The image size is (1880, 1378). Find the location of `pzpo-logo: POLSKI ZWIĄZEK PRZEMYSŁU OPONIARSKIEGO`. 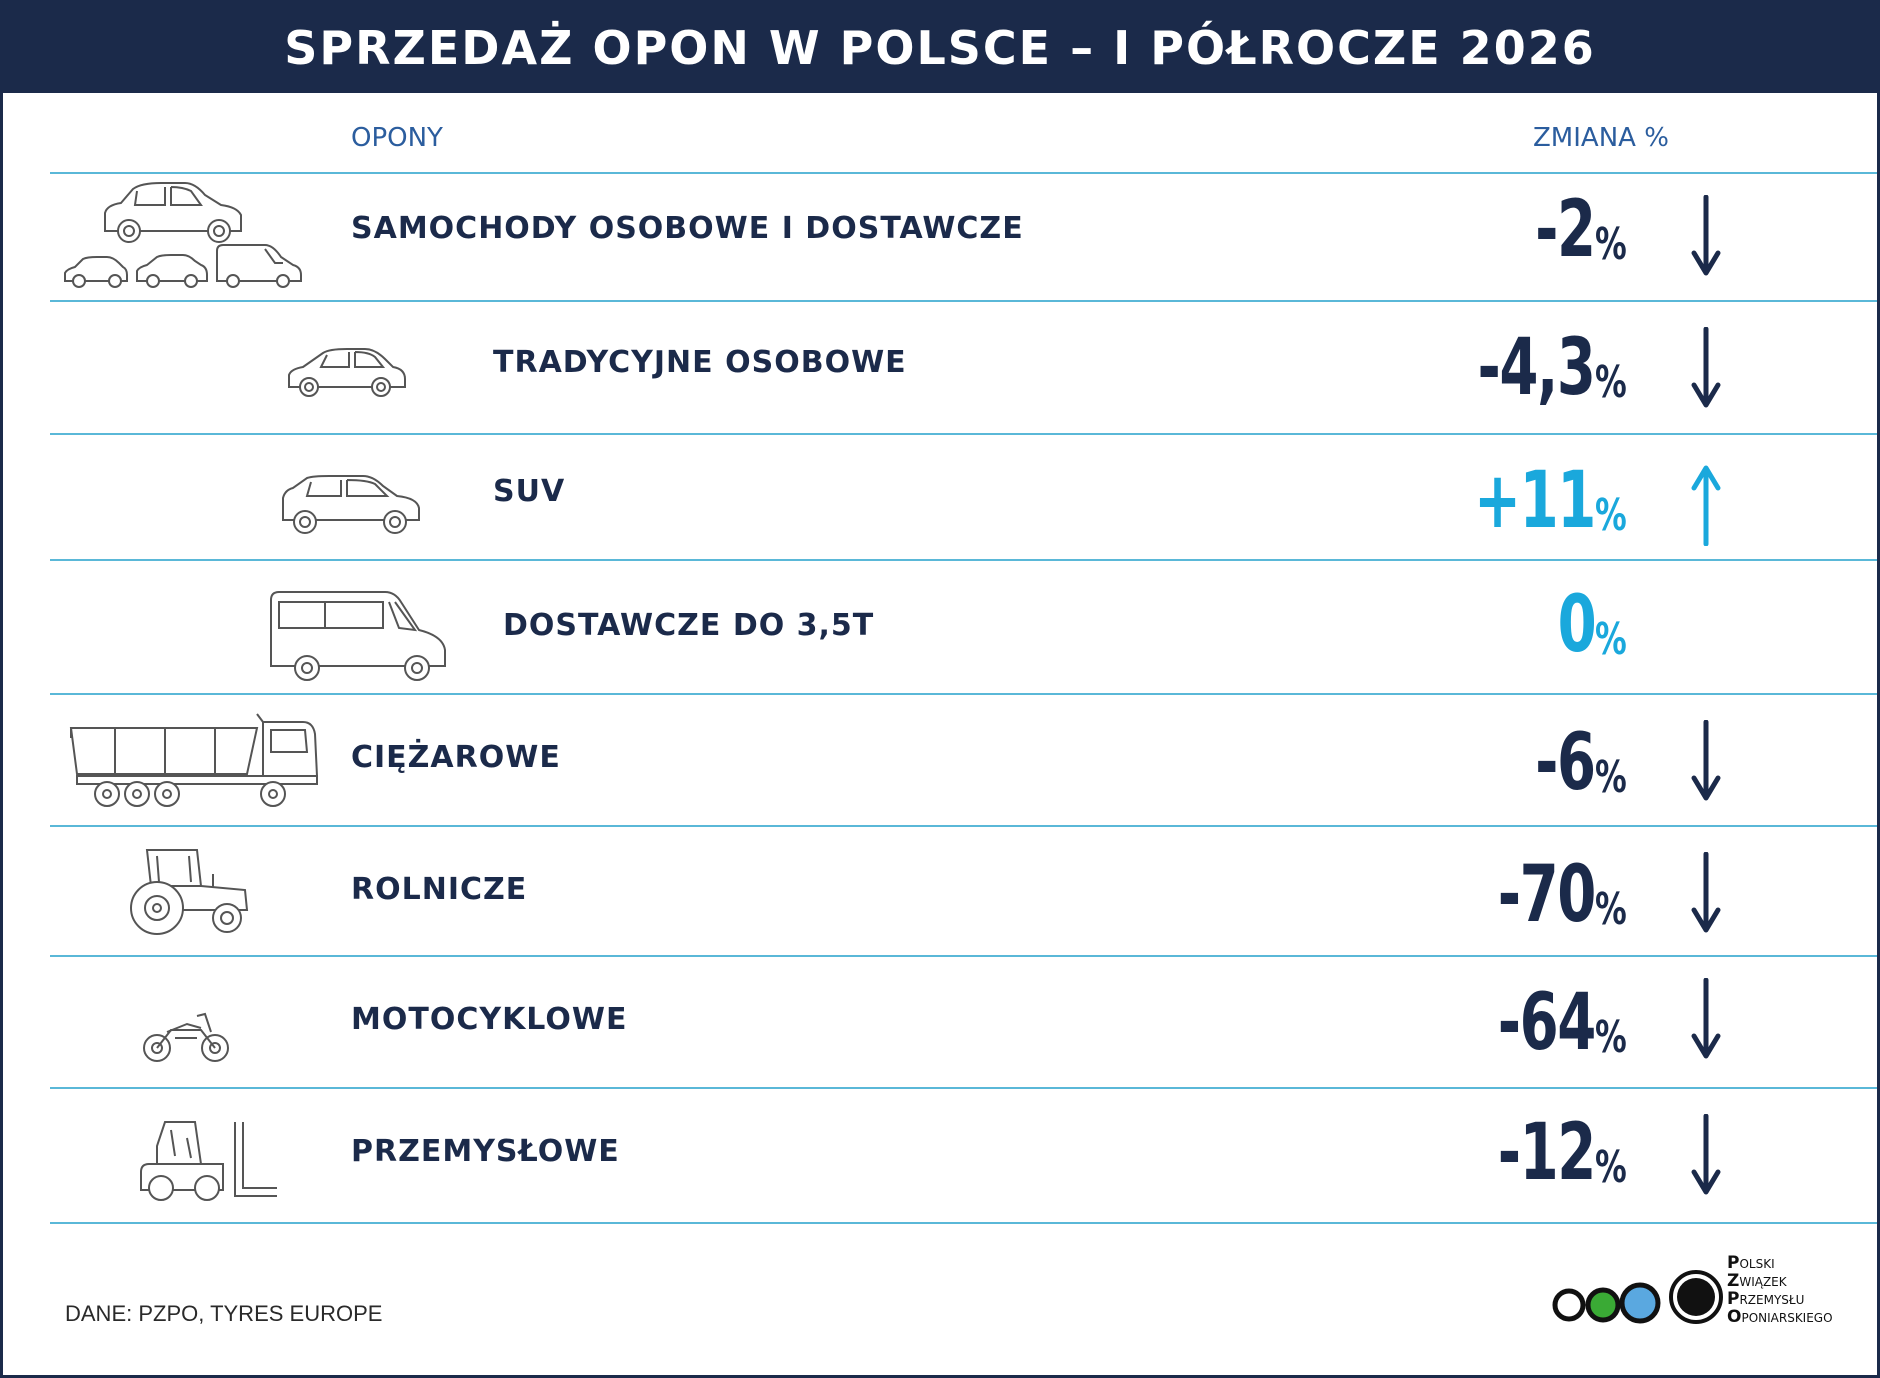

pzpo-logo: POLSKI ZWIĄZEK PRZEMYSŁU OPONIARSKIEGO is located at coordinates (1696, 1293).